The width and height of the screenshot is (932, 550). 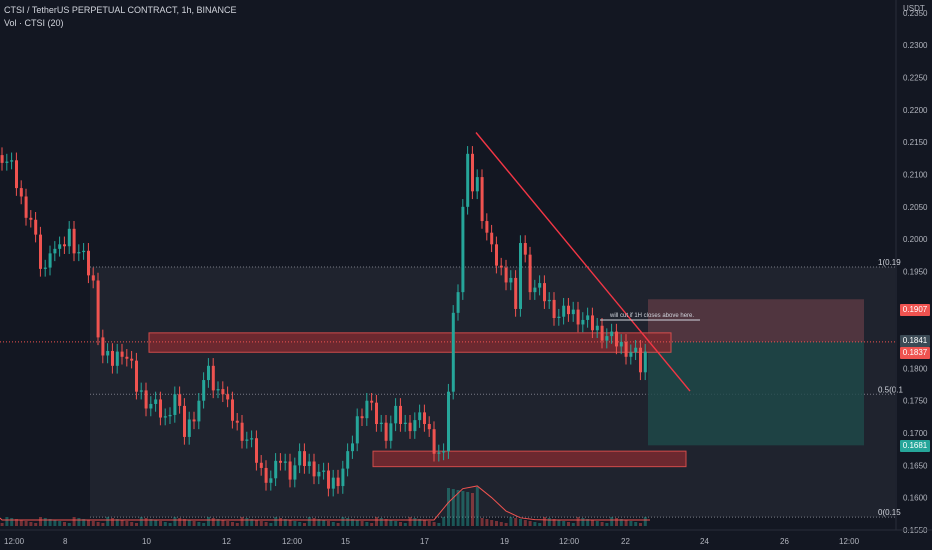 I want to click on resistance-zone, so click(x=410, y=342).